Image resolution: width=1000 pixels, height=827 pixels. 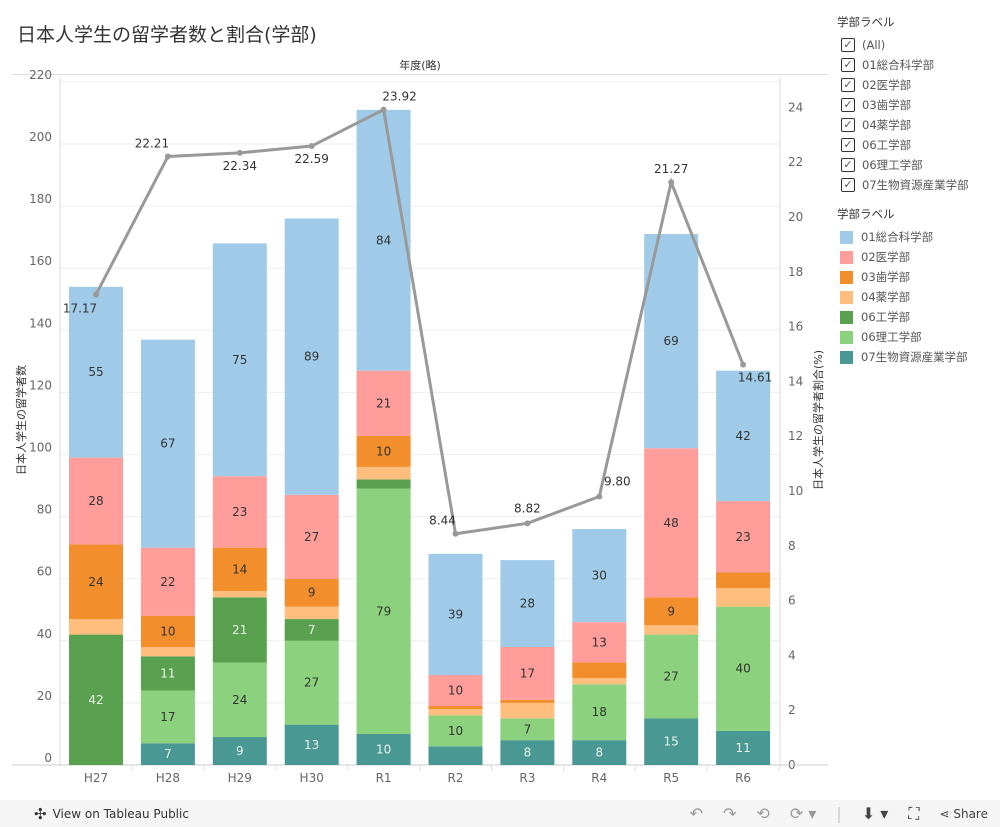 I want to click on filter-item-label: (All), so click(x=874, y=45).